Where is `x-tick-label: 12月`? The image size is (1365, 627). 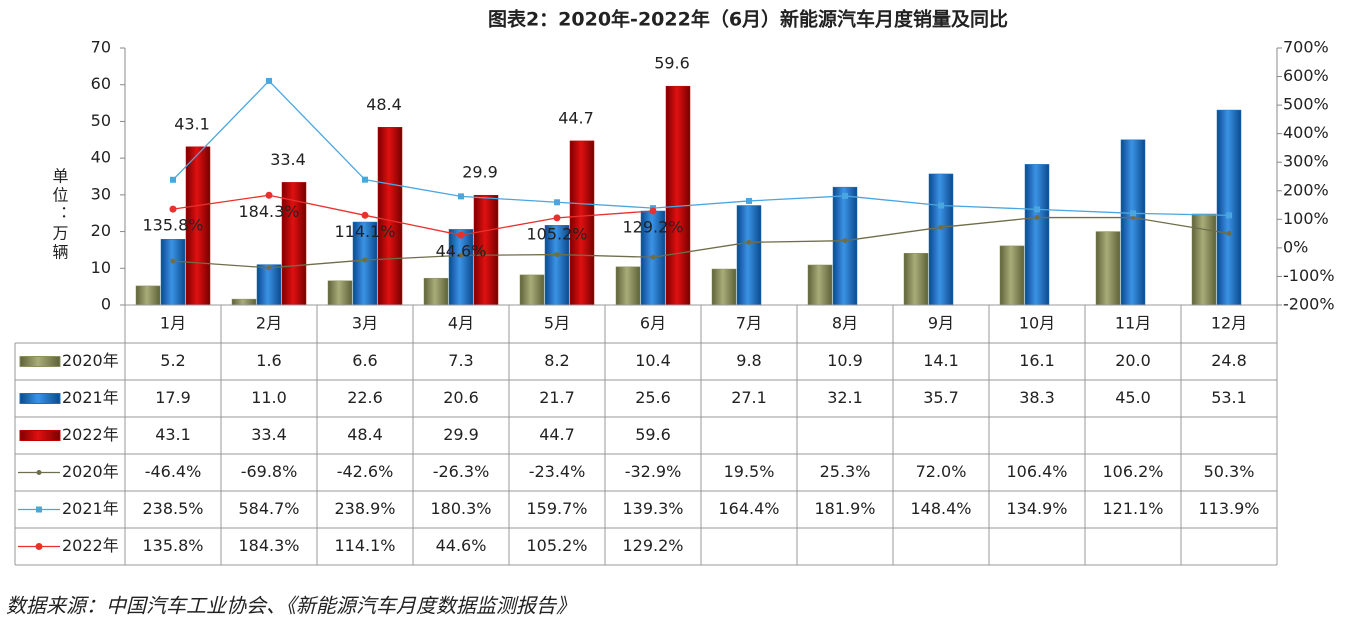 x-tick-label: 12月 is located at coordinates (1229, 323).